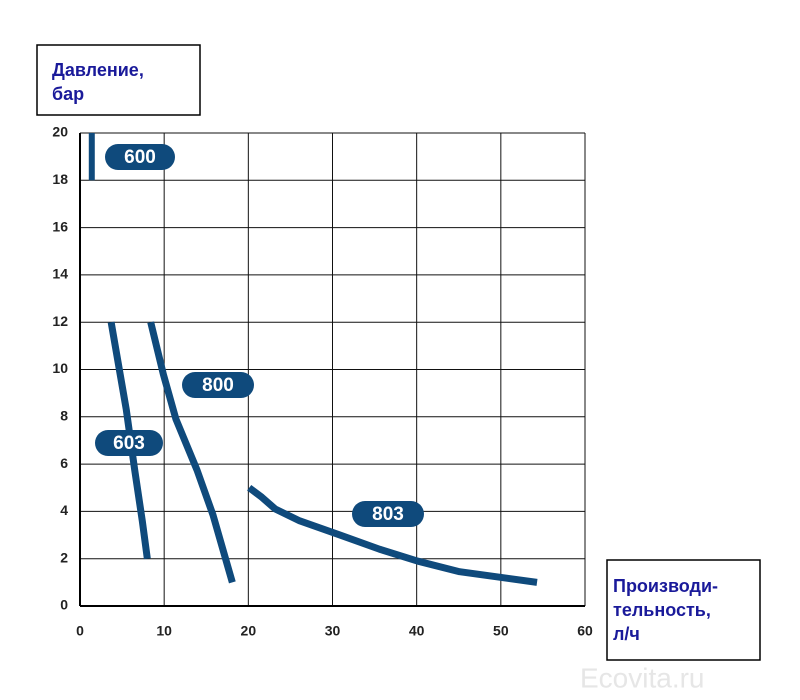 The height and width of the screenshot is (700, 800). What do you see at coordinates (164, 631) in the screenshot?
I see `x-tick-label: 10` at bounding box center [164, 631].